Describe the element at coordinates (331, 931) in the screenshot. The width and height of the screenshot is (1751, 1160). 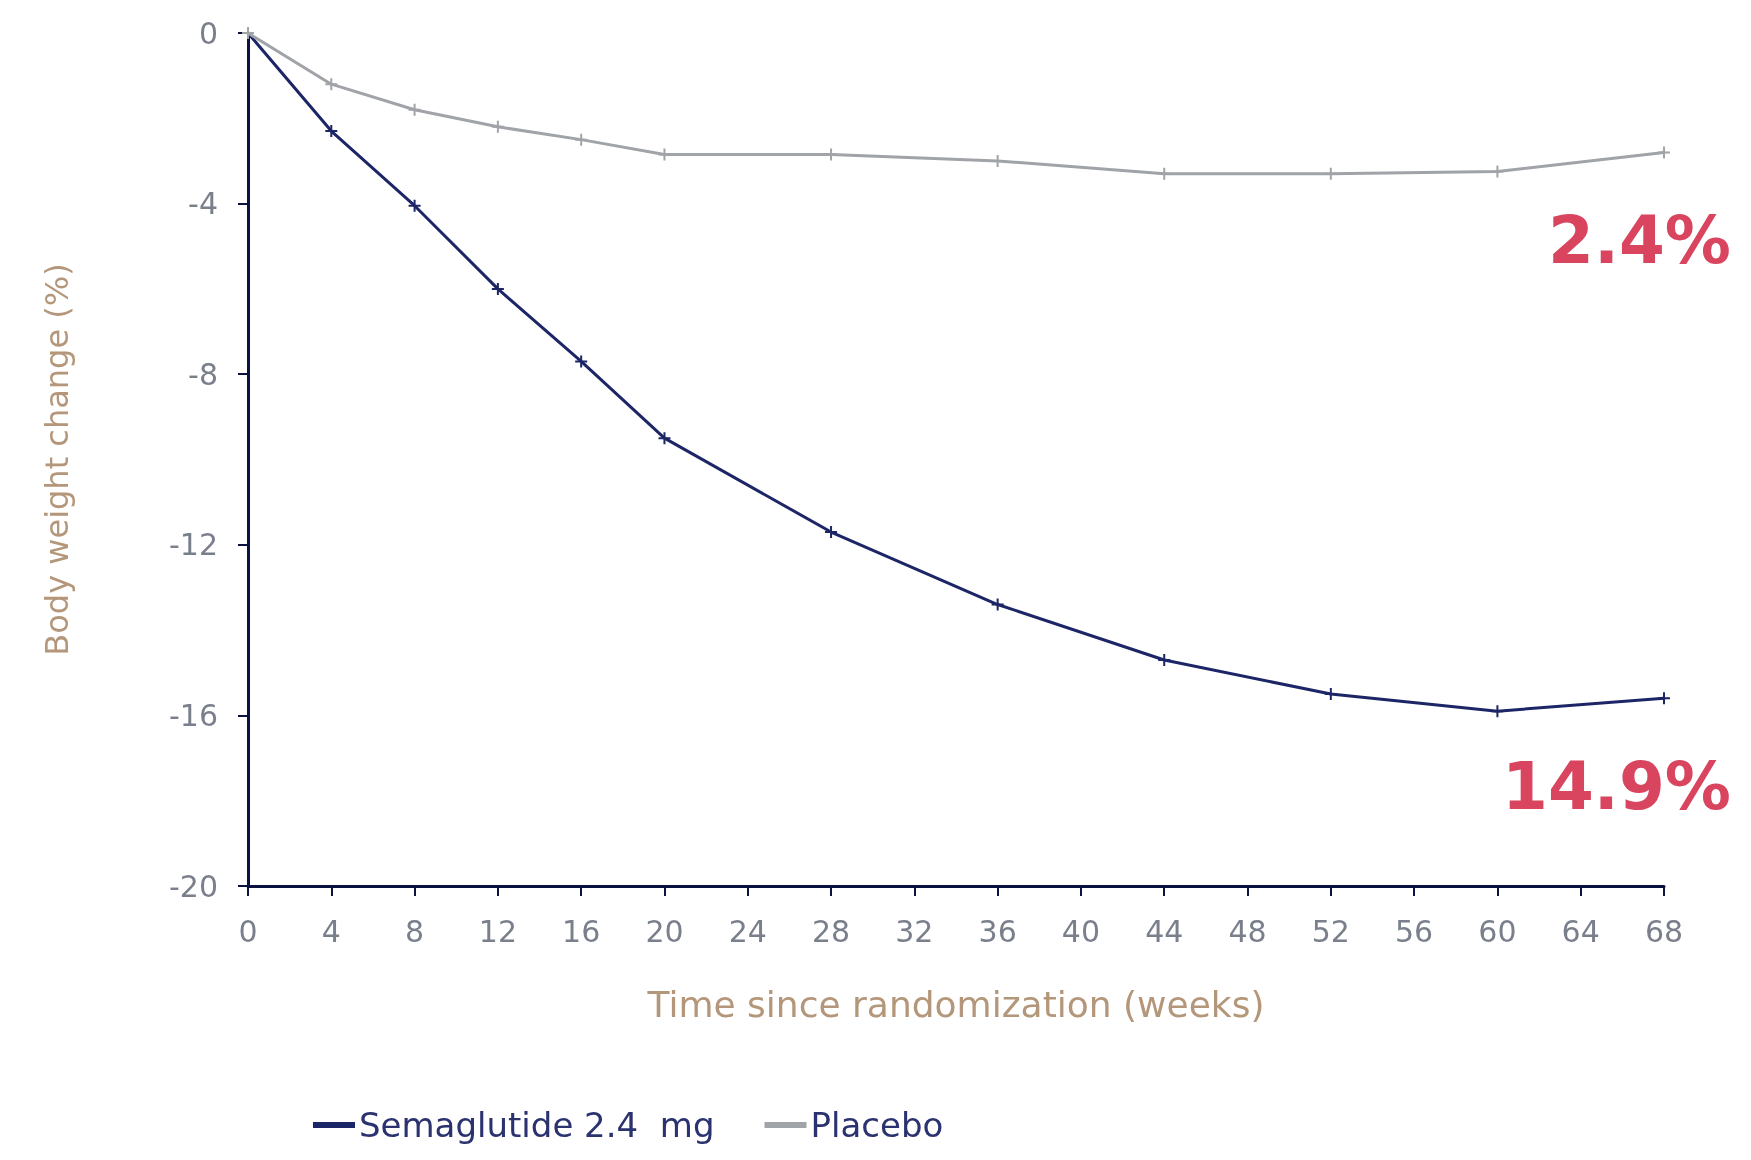
I see `x-tick-label: 4` at that location.